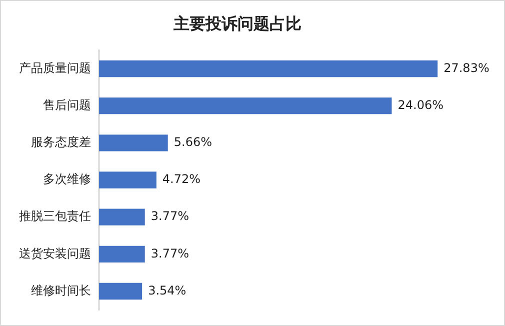  Describe the element at coordinates (181, 179) in the screenshot. I see `data-label: 4.72%` at that location.